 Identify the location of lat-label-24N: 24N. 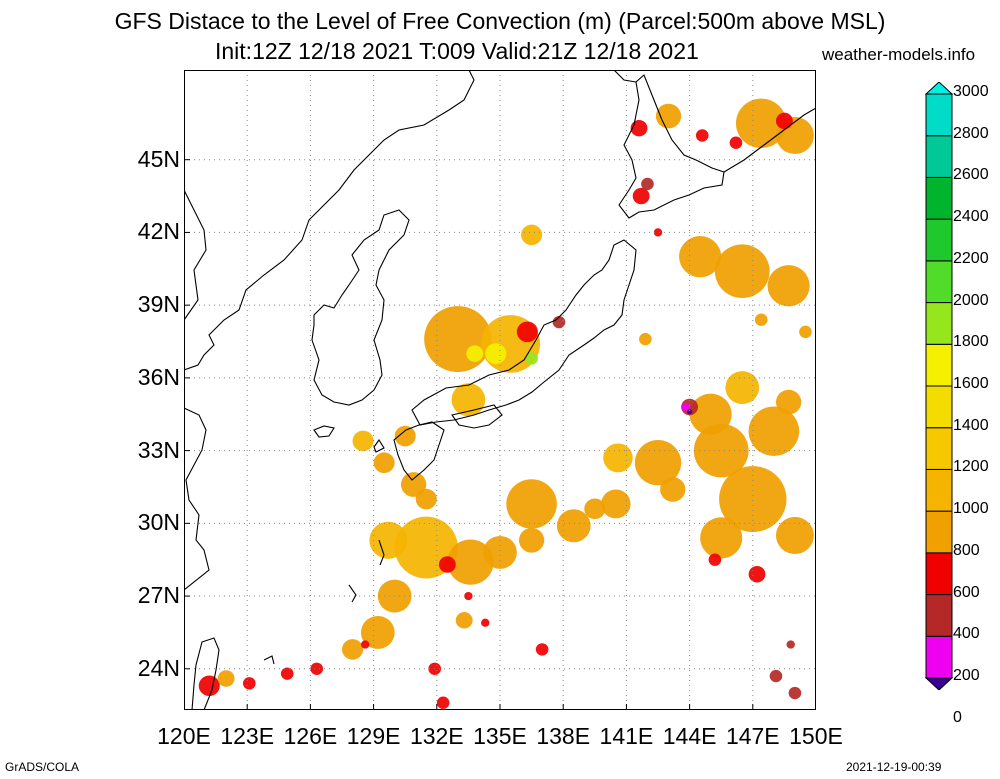
(158, 667).